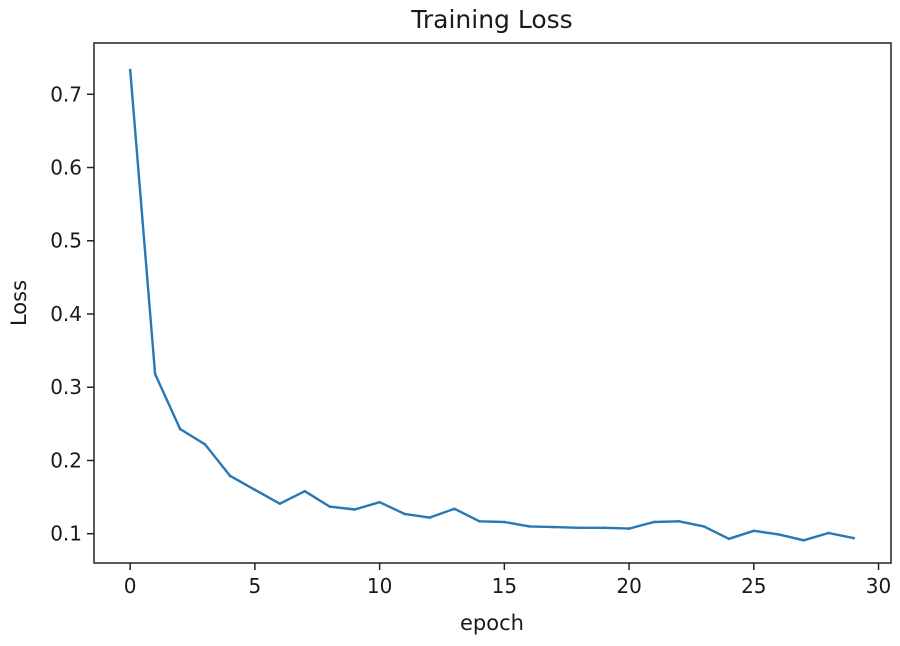 Image resolution: width=900 pixels, height=646 pixels. What do you see at coordinates (504, 586) in the screenshot?
I see `x-tick-label: 15` at bounding box center [504, 586].